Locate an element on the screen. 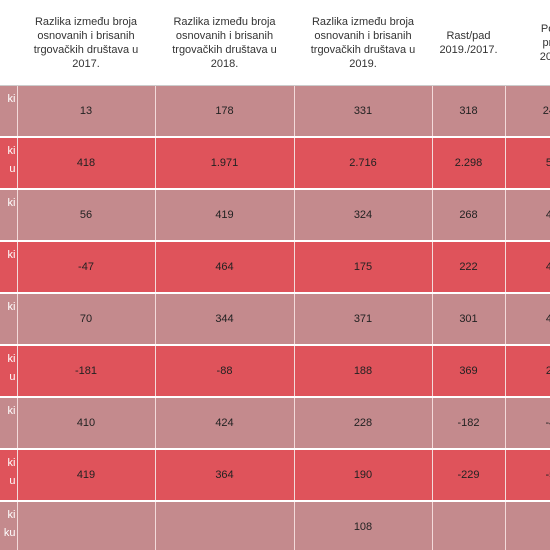  cell: 424 is located at coordinates (225, 423).